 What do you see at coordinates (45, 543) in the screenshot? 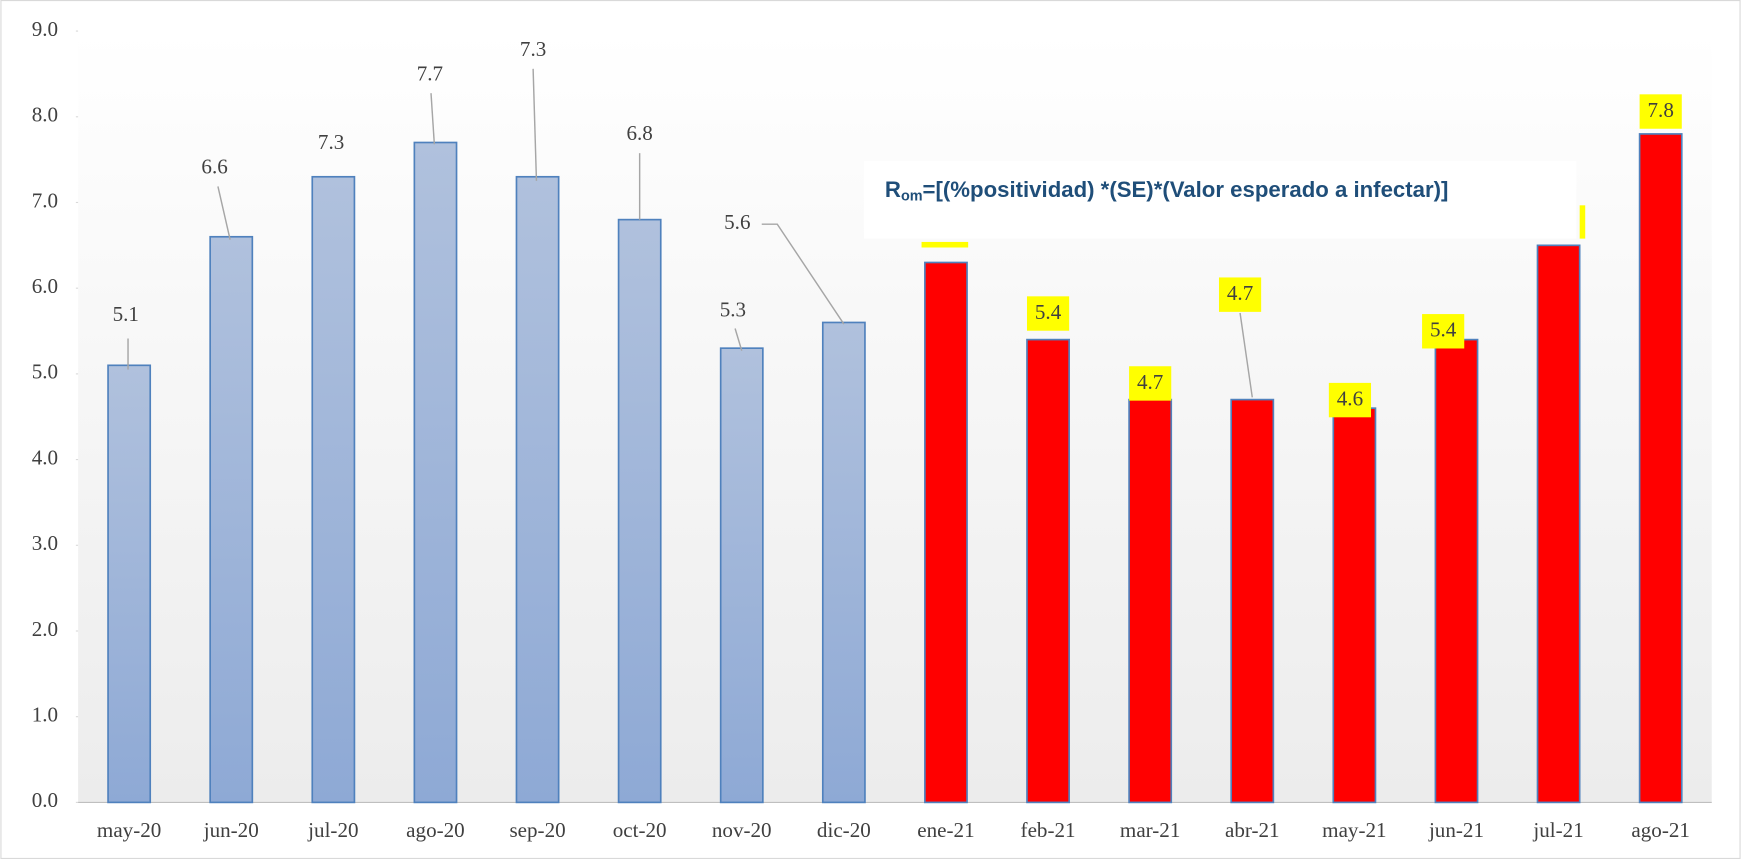
I see `y-tick-label: 3.0` at bounding box center [45, 543].